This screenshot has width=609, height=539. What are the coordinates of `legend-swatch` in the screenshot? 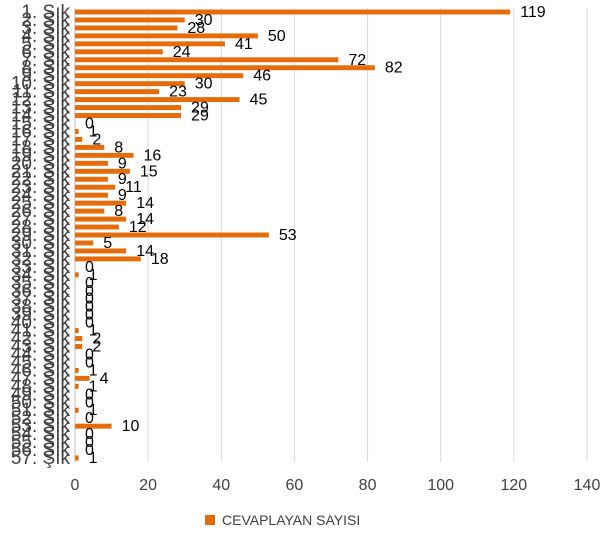 It's located at (210, 520).